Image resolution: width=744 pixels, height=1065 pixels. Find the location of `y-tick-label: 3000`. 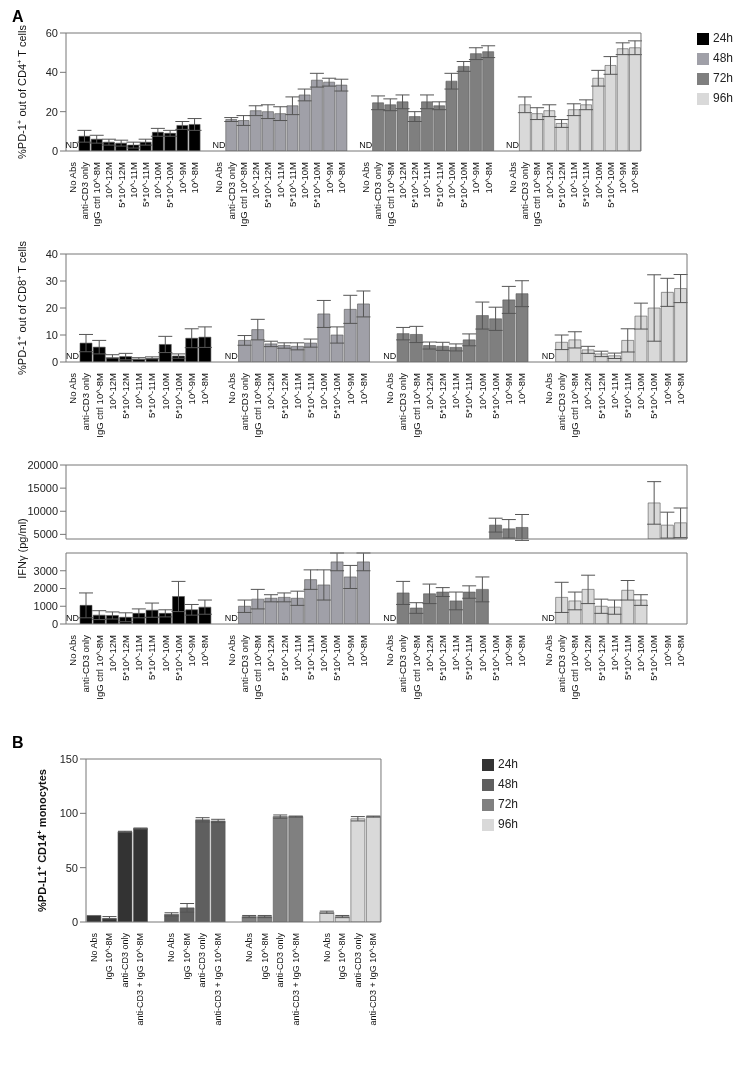

y-tick-label: 3000 is located at coordinates (45, 570).